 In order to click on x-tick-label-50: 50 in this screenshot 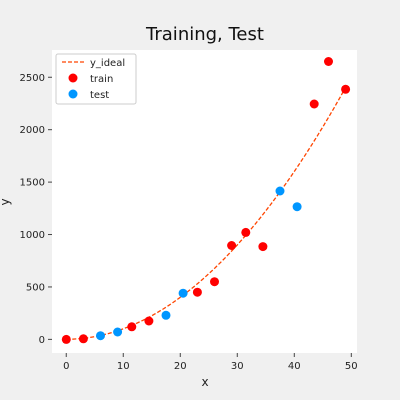, I will do `click(351, 366)`.